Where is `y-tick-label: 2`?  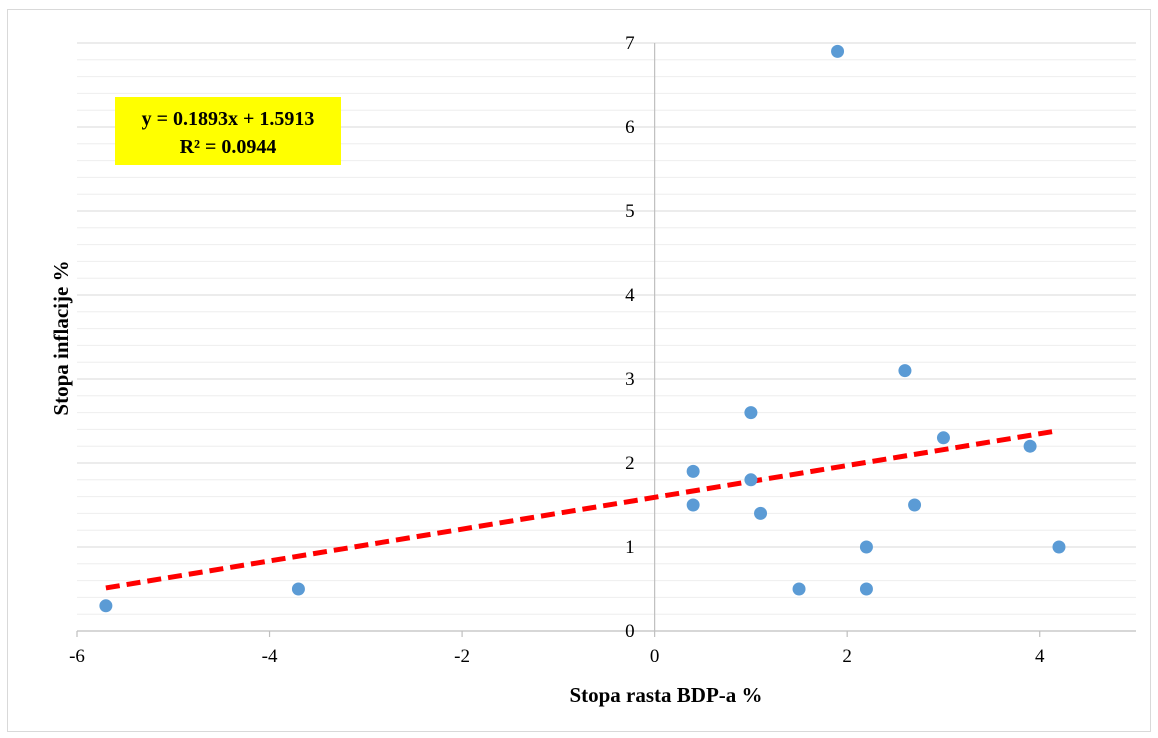 y-tick-label: 2 is located at coordinates (630, 463).